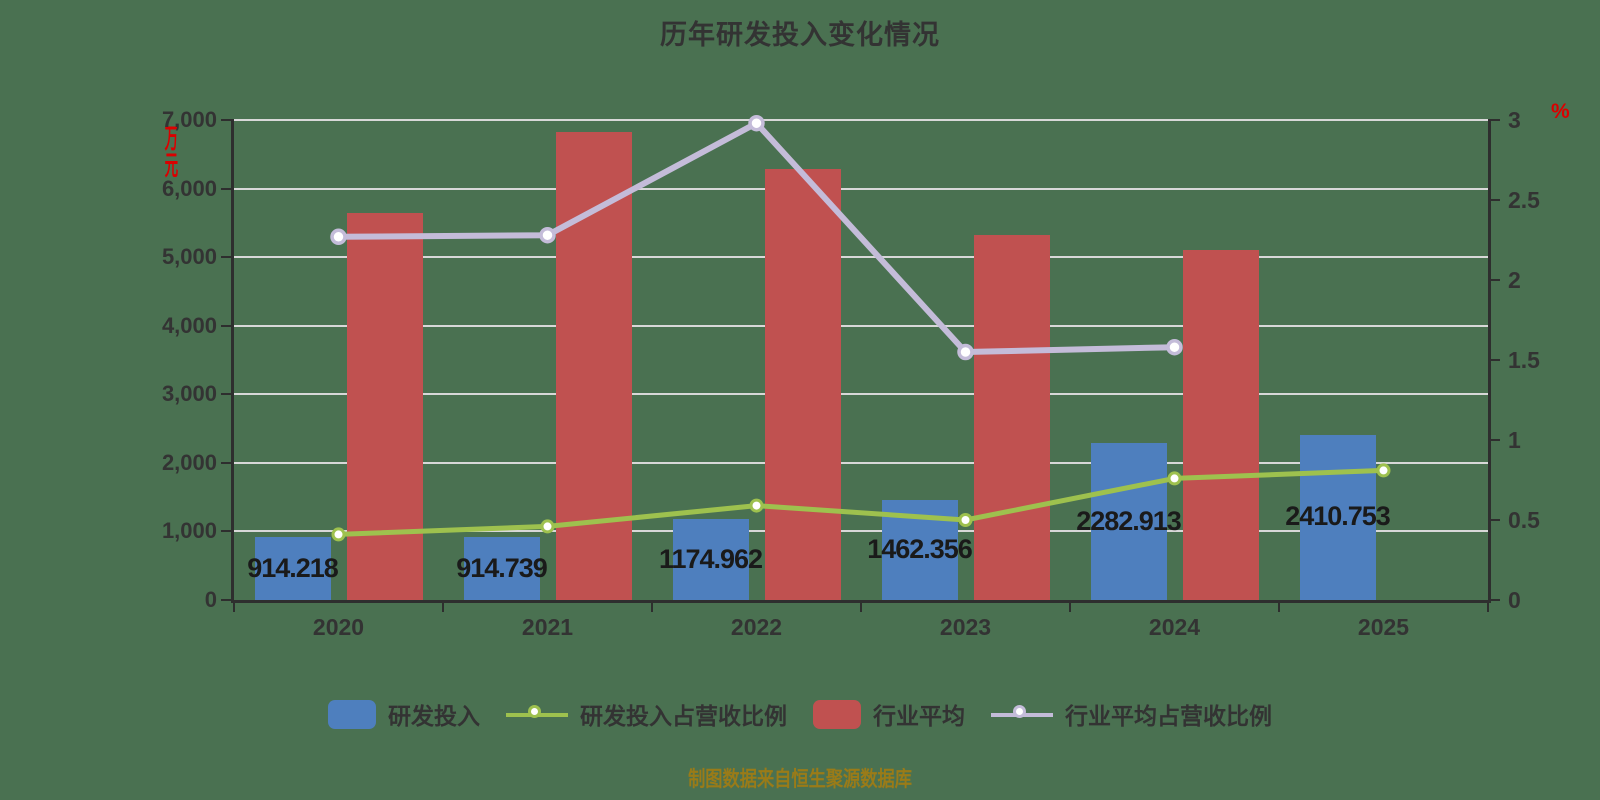  What do you see at coordinates (1168, 716) in the screenshot?
I see `legend-label: 行业平均占营收比例` at bounding box center [1168, 716].